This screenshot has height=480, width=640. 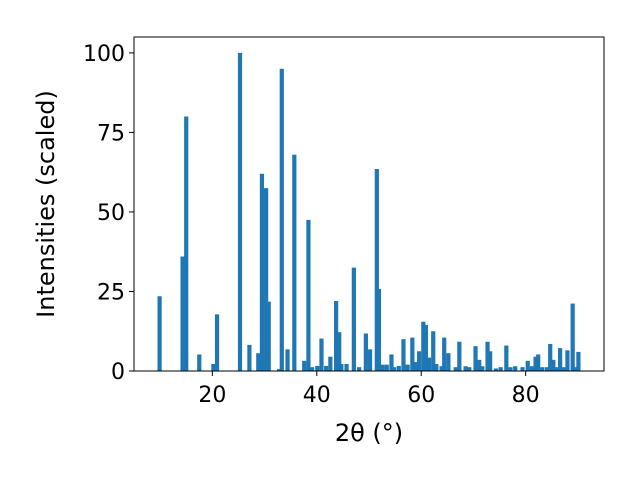 What do you see at coordinates (369, 389) in the screenshot?
I see `x-axis-ticks: 20 40 60 80` at bounding box center [369, 389].